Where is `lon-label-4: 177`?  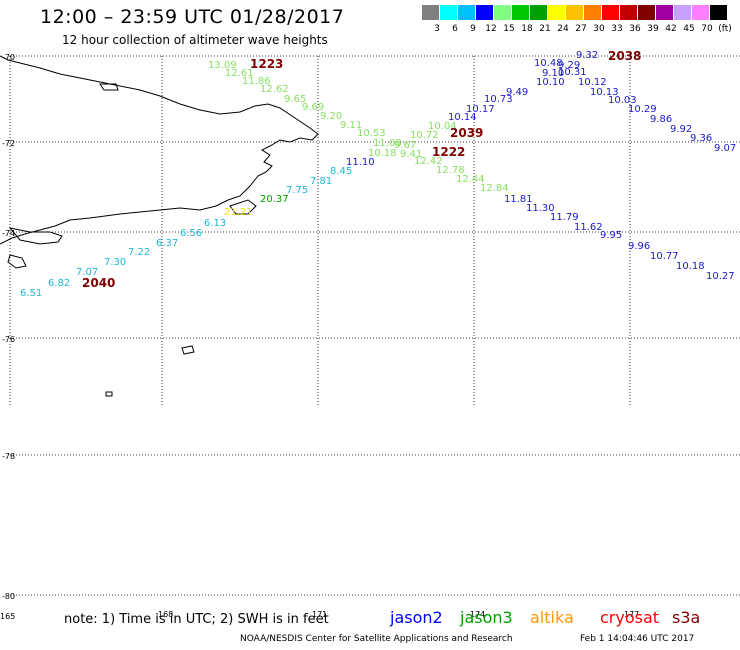 lon-label-4: 177 is located at coordinates (632, 614).